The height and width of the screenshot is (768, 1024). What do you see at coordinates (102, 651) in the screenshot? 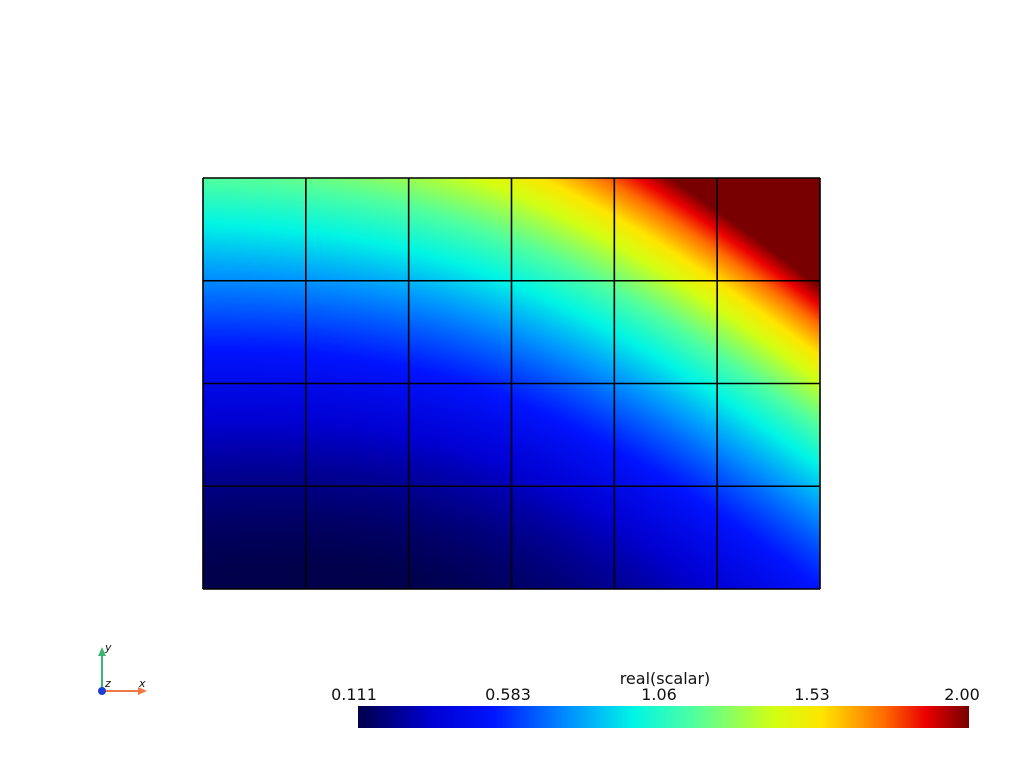
I see `y-axis-arrow-icon` at bounding box center [102, 651].